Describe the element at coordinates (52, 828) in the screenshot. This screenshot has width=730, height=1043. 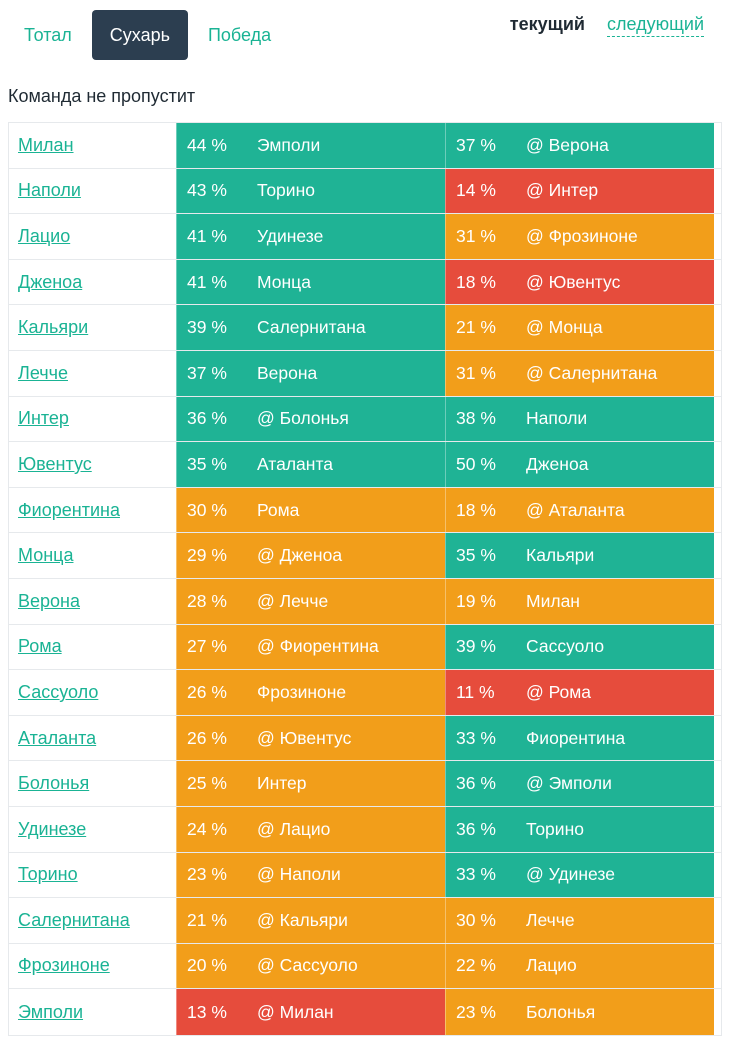
I see `team-link: Удинезе` at that location.